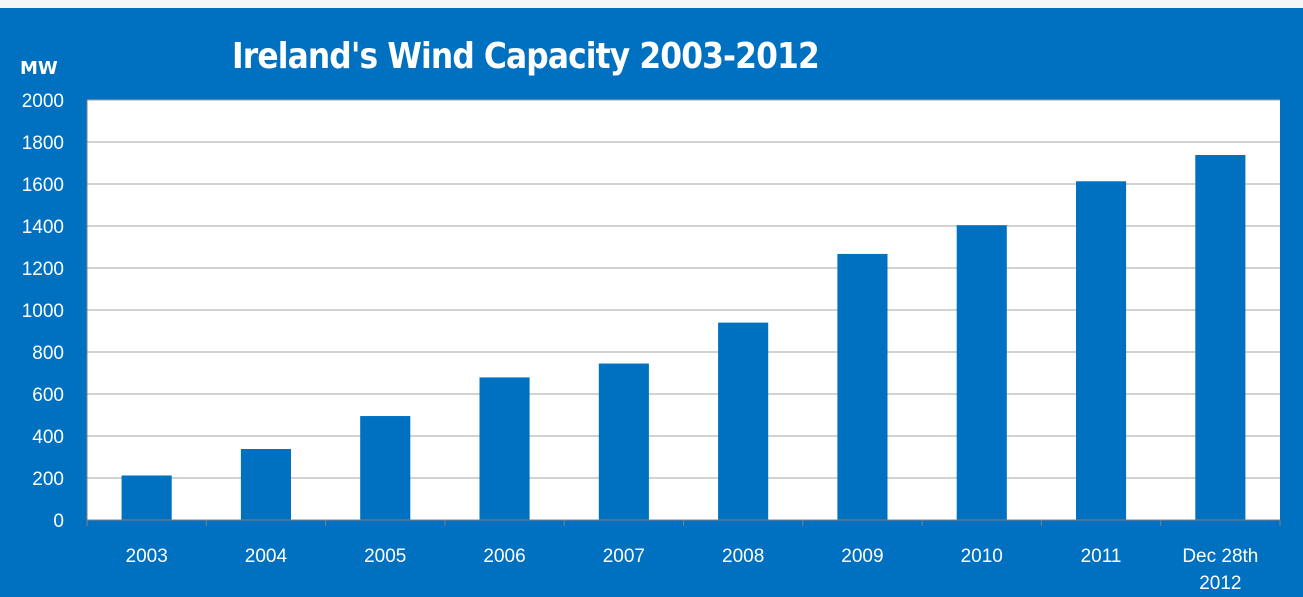 The height and width of the screenshot is (597, 1303). Describe the element at coordinates (504, 556) in the screenshot. I see `x-tick-label: 2006` at that location.